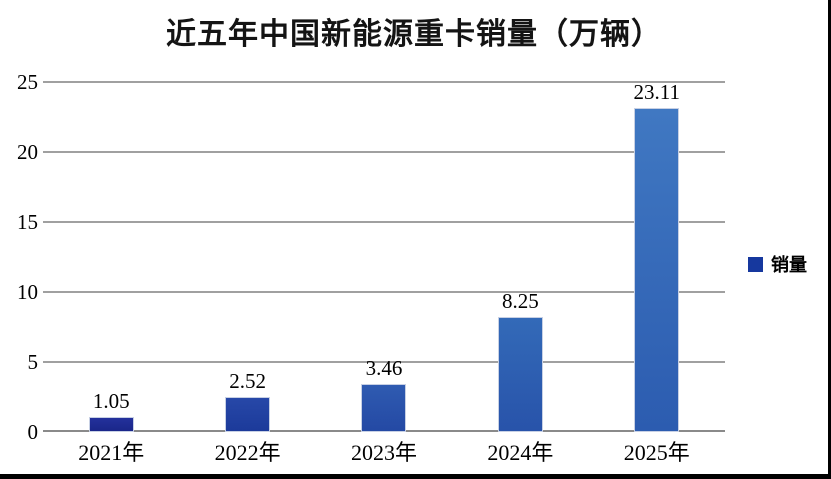  Describe the element at coordinates (27, 82) in the screenshot. I see `y-tick-label: 25` at that location.